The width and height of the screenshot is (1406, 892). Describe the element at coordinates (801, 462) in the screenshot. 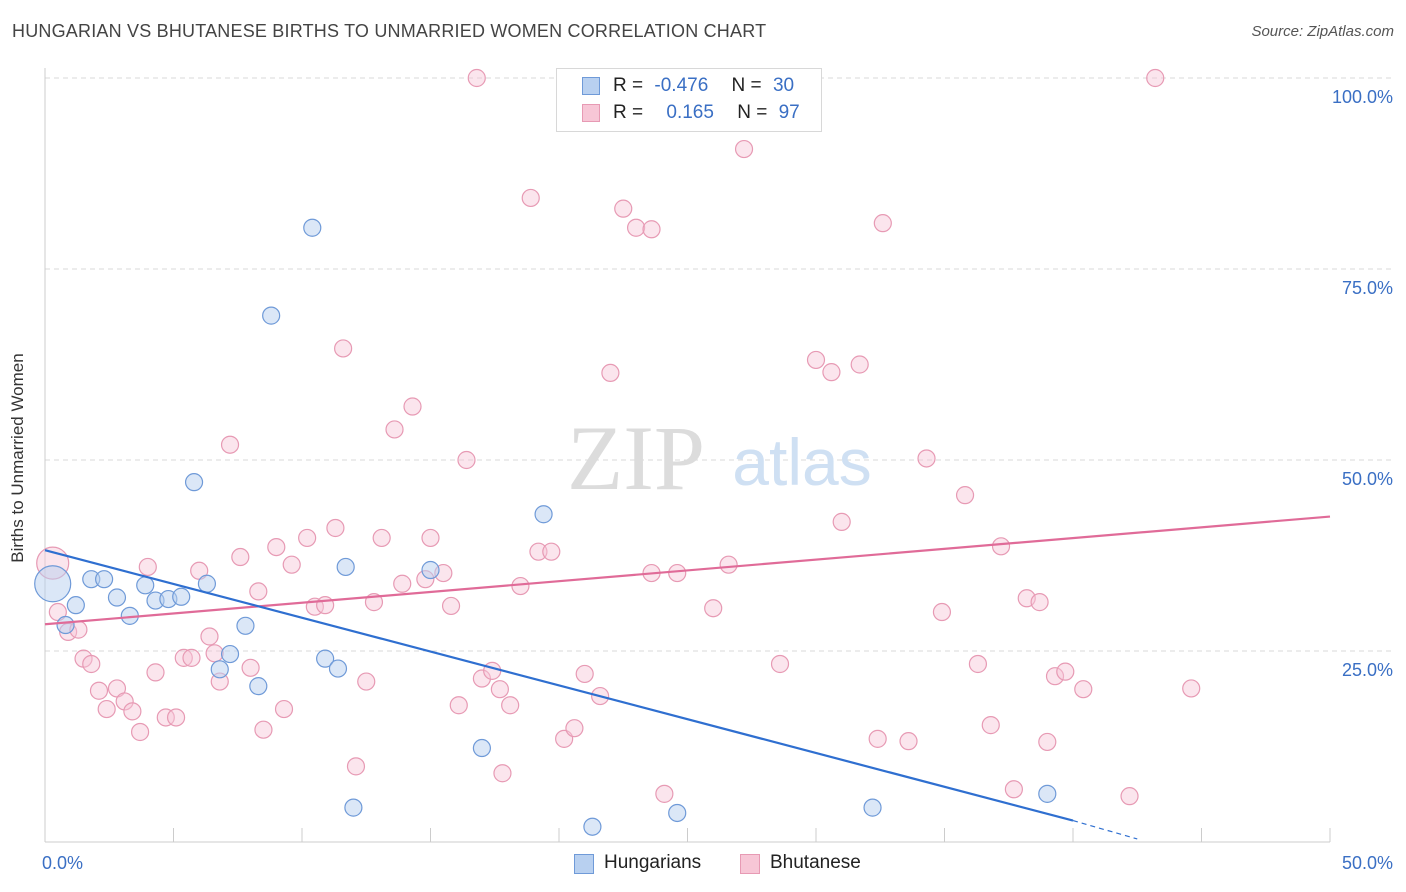

I see `watermark-atlas: atlas` at that location.